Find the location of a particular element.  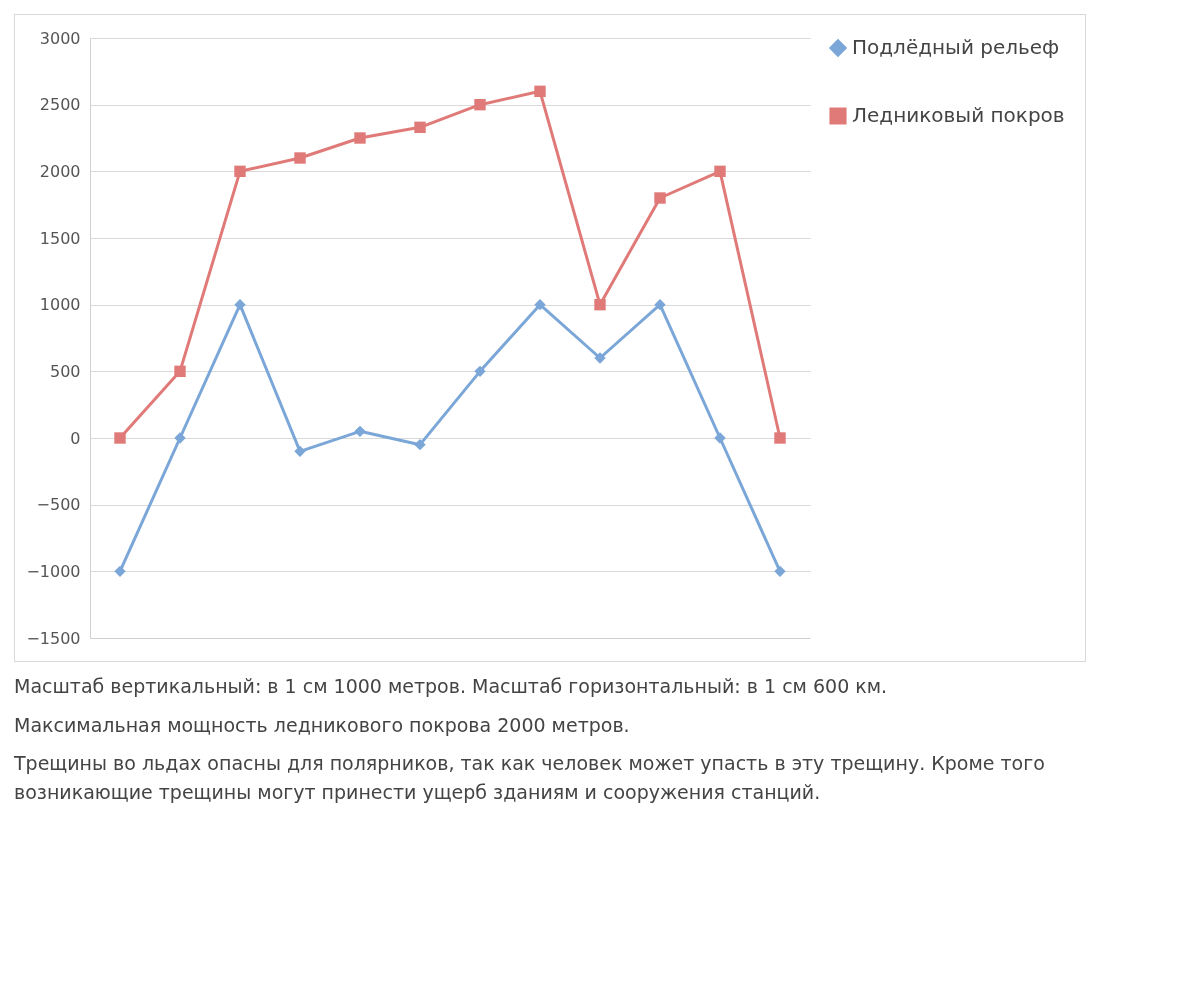

y-tick-label: 1500 is located at coordinates (60, 238).